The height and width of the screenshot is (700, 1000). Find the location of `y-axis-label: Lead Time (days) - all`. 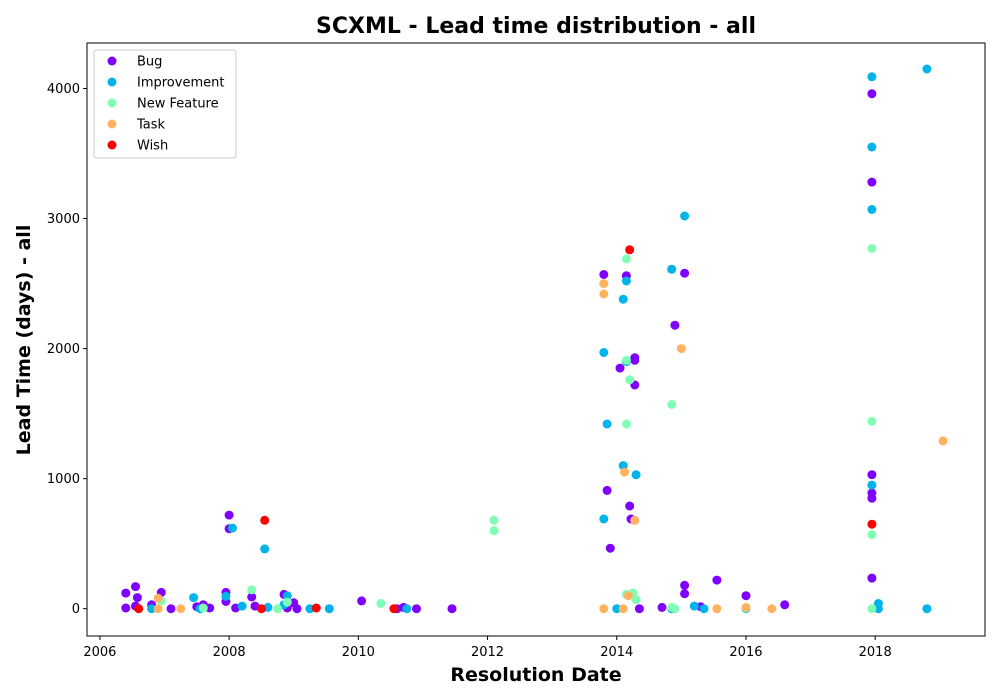

y-axis-label: Lead Time (days) - all is located at coordinates (24, 340).